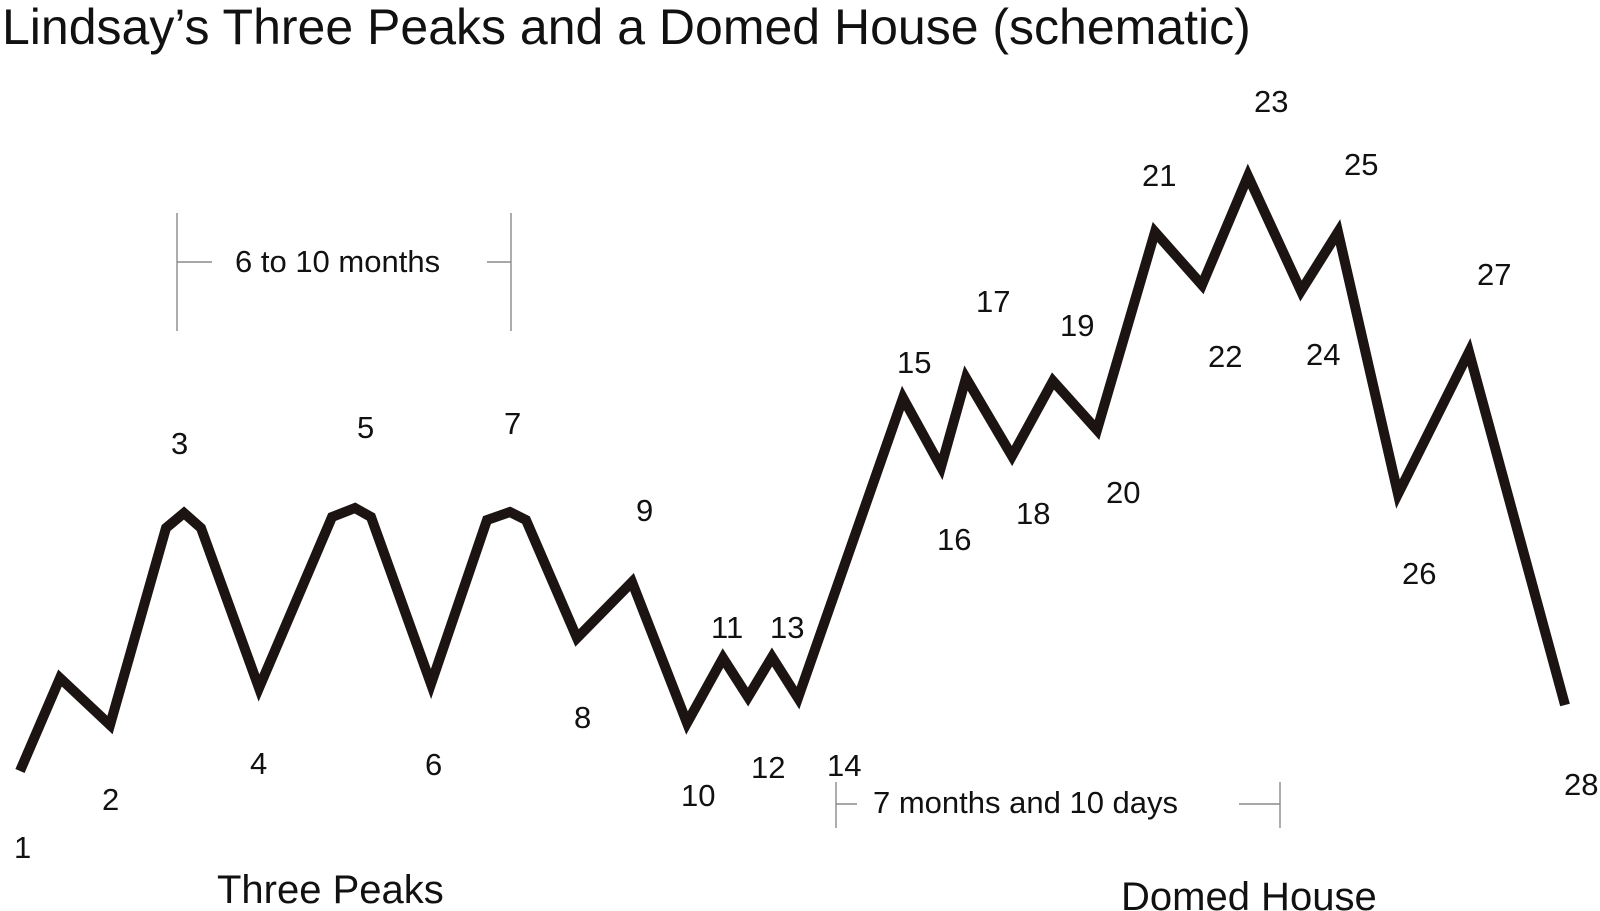  I want to click on peaks-interval-bracket, so click(344, 272).